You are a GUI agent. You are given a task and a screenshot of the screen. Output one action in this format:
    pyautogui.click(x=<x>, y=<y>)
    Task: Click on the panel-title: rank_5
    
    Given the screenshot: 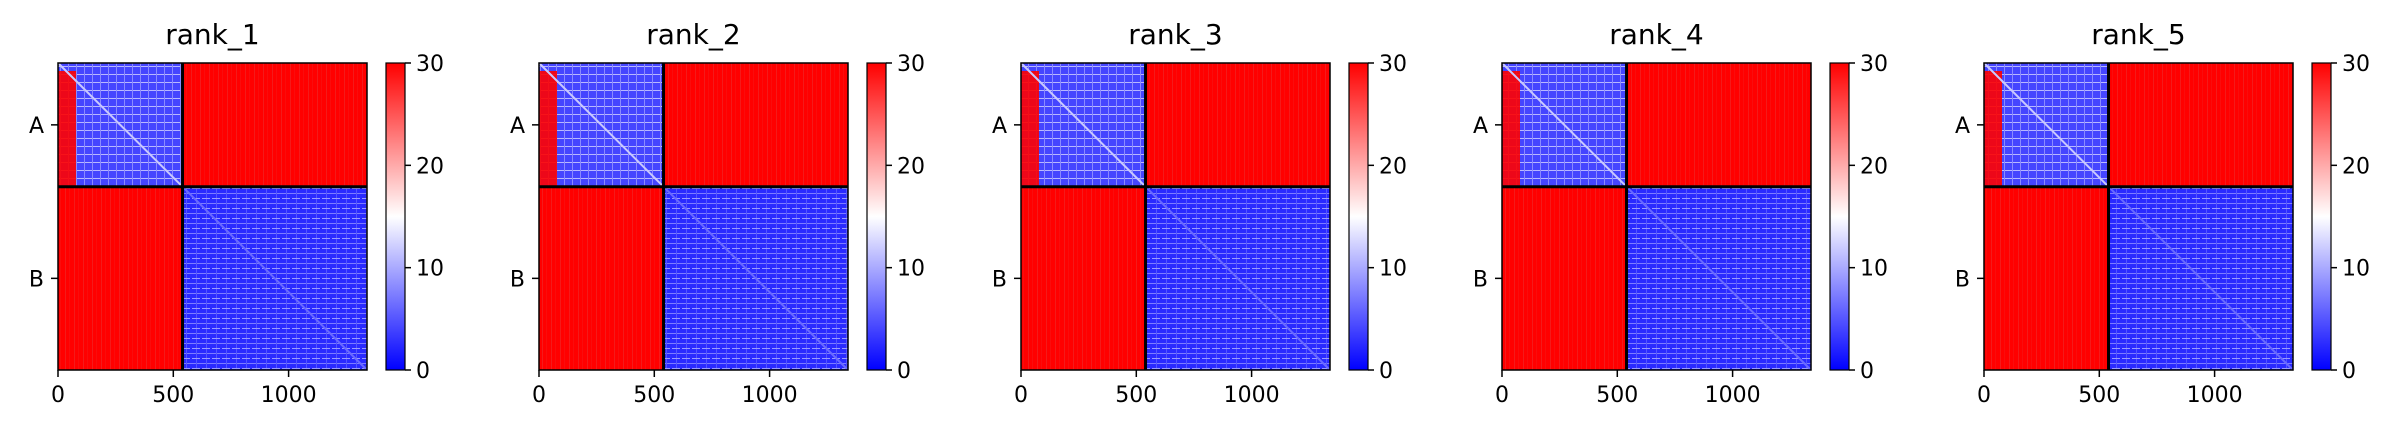 What is the action you would take?
    pyautogui.click(x=2138, y=34)
    